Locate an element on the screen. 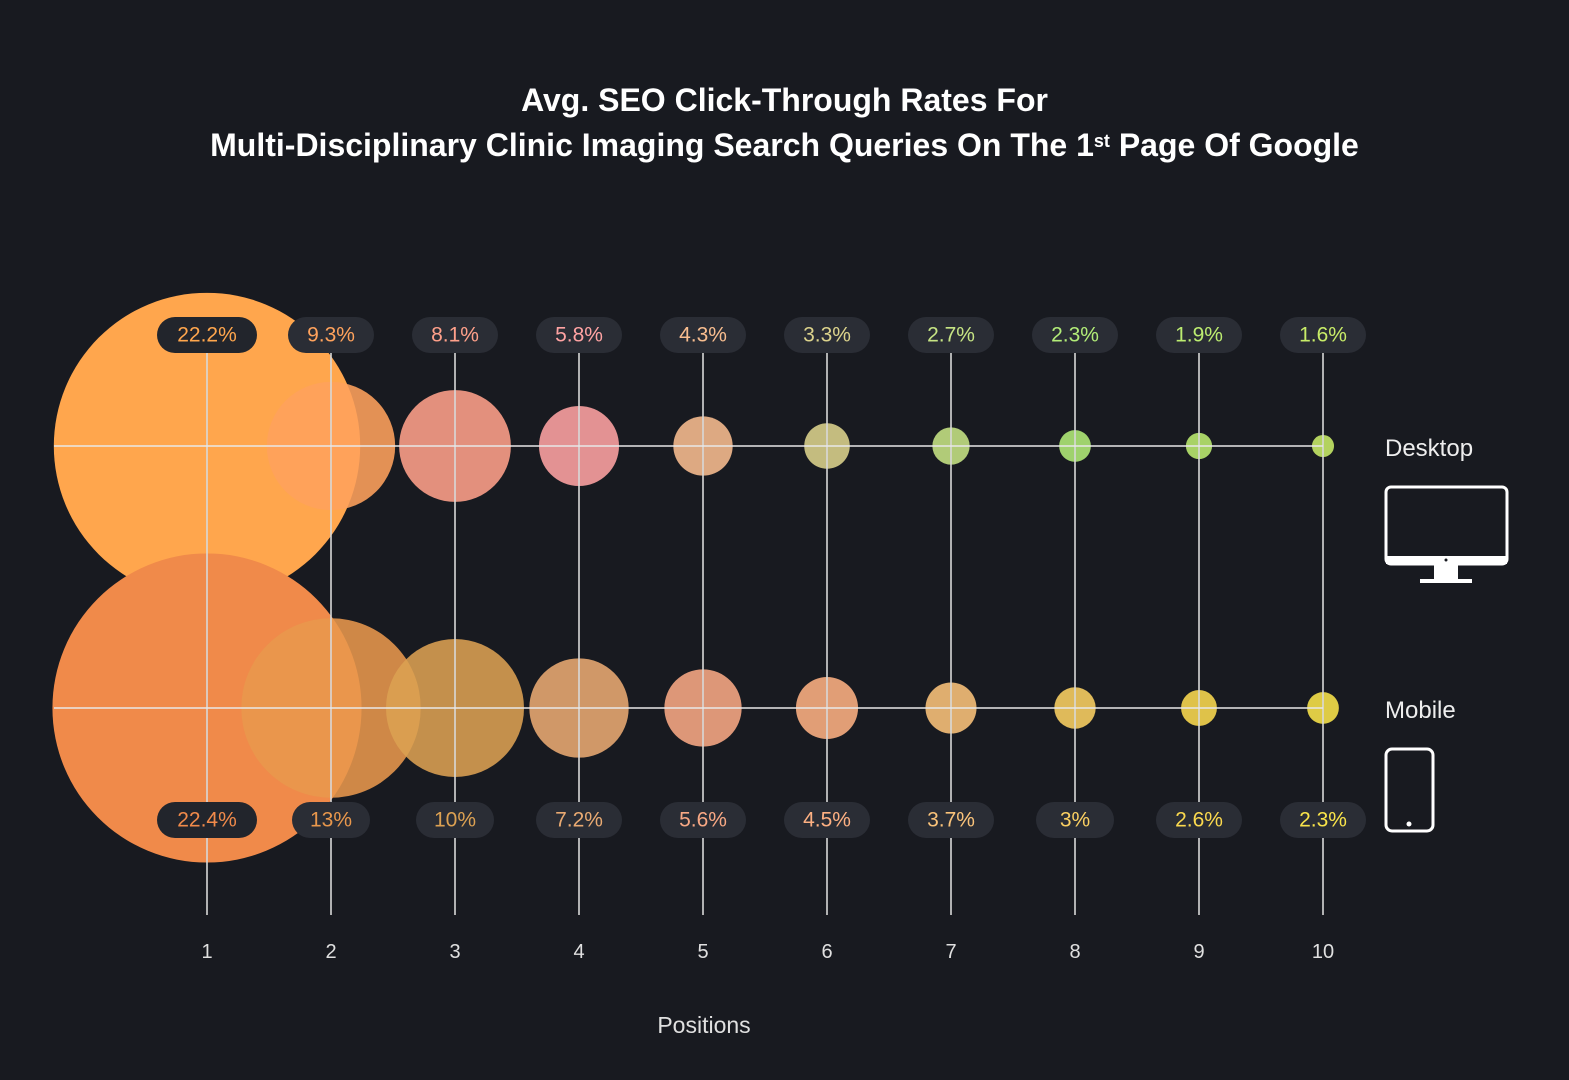 The height and width of the screenshot is (1080, 1569). legend-mobile-label: Mobile is located at coordinates (1420, 710).